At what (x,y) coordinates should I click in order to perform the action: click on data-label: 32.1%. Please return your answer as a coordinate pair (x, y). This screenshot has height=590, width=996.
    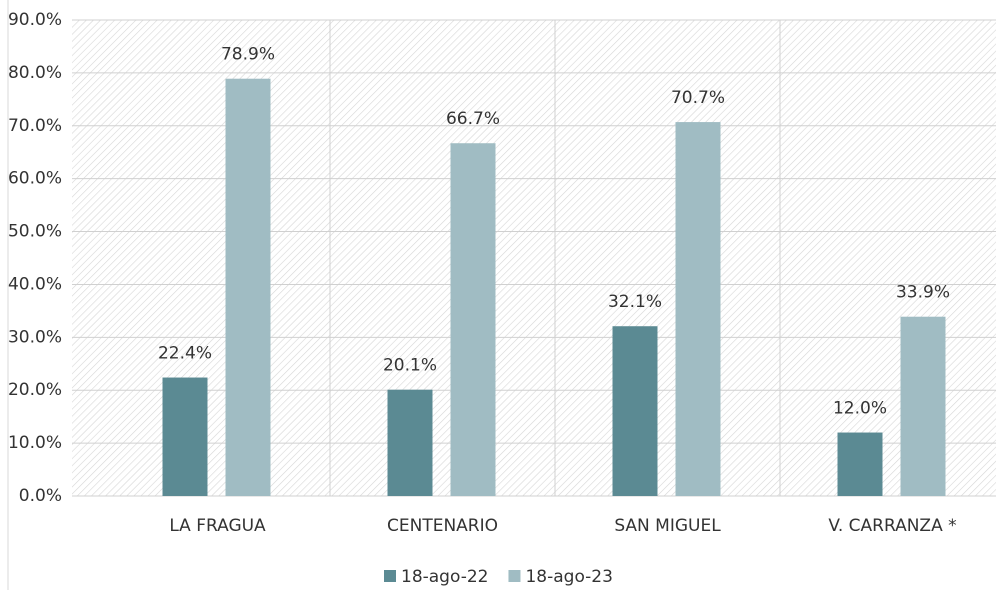
    Looking at the image, I should click on (635, 302).